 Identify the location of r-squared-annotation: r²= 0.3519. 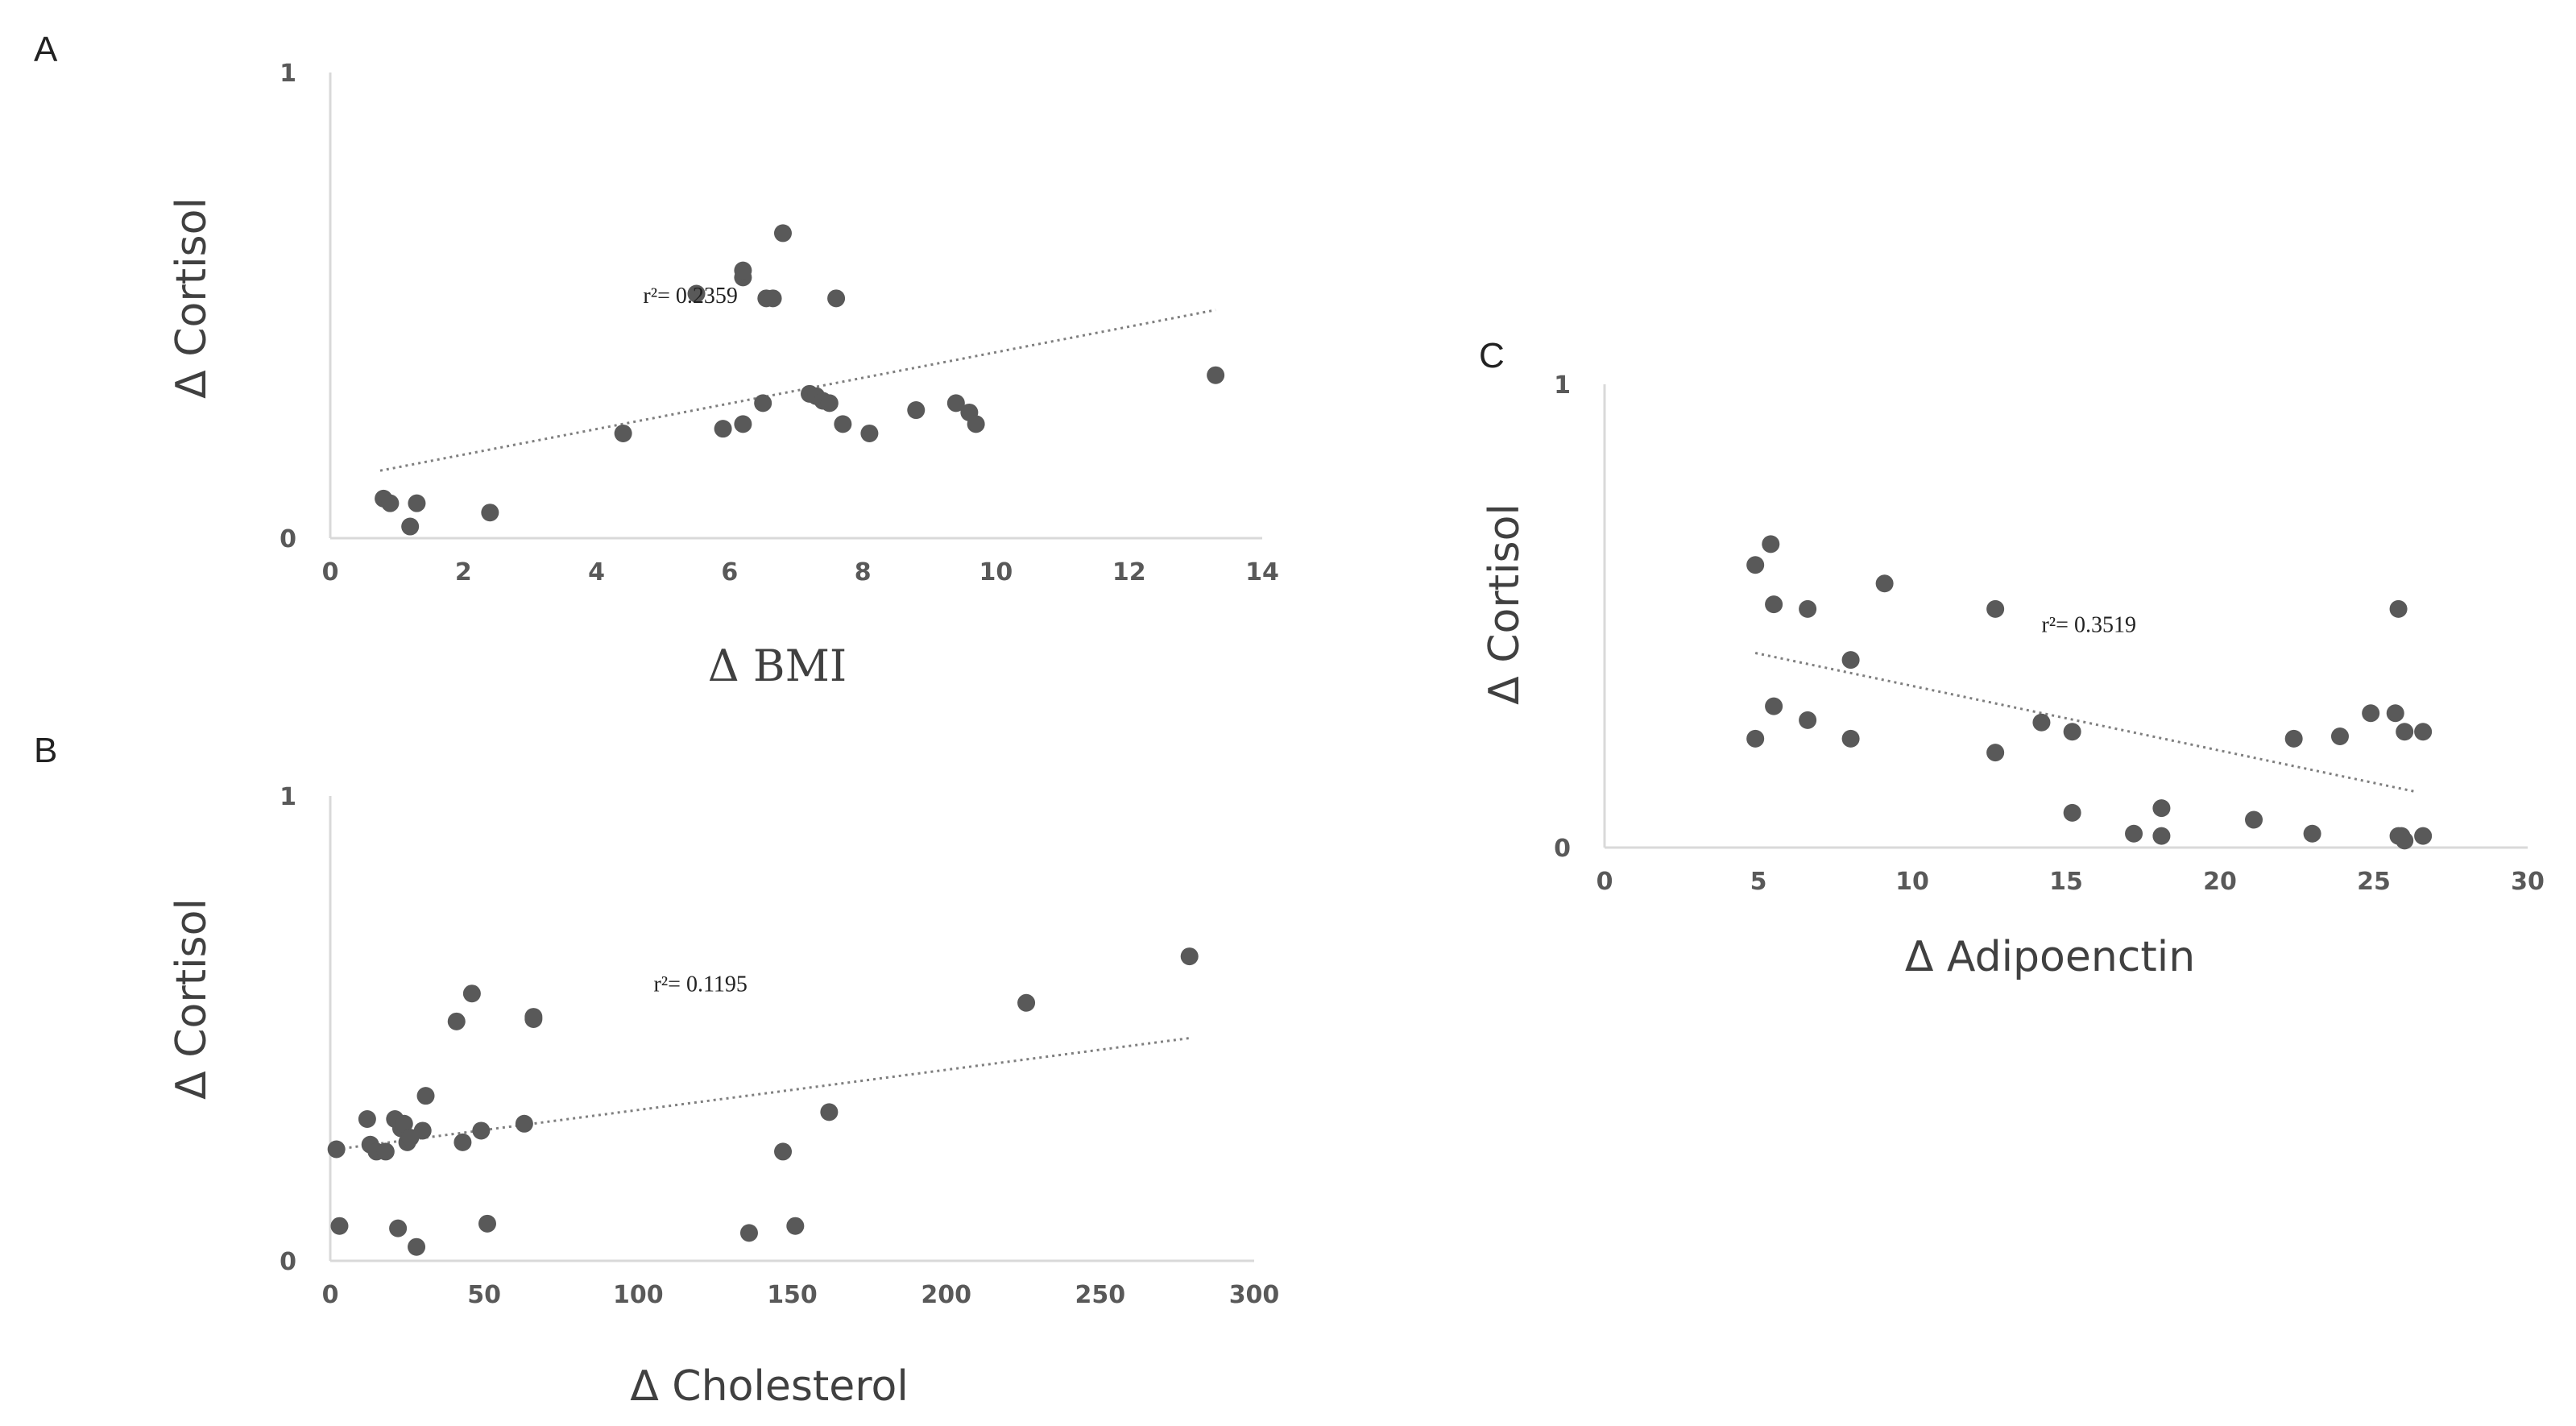
(2088, 626).